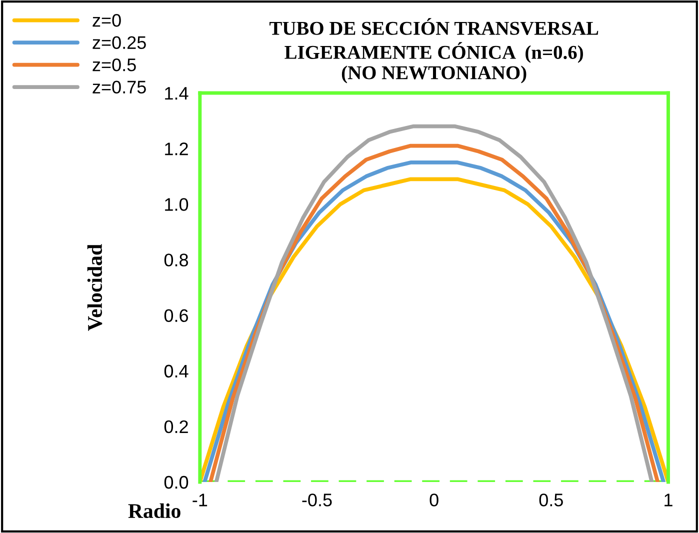 This screenshot has height=533, width=699. What do you see at coordinates (94, 287) in the screenshot?
I see `y-axis-title: Velocidad` at bounding box center [94, 287].